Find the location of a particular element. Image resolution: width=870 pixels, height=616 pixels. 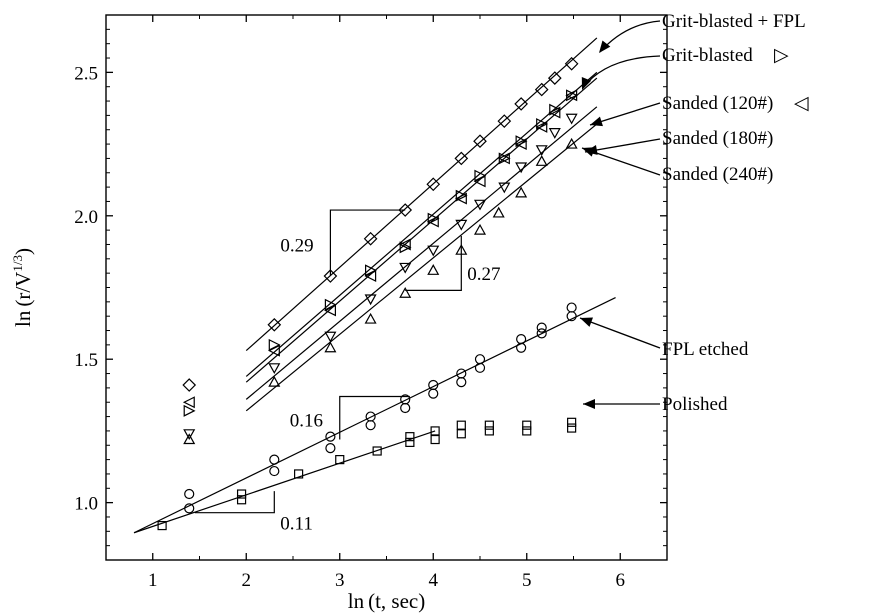

y-tick-label: 2.5 is located at coordinates (86, 73).